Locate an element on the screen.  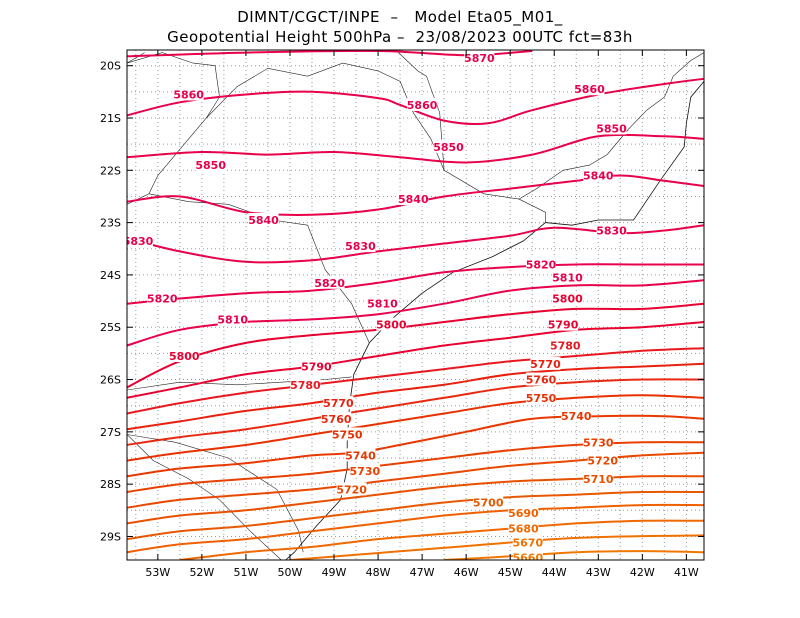
contour-label-5790: 5790 is located at coordinates (563, 325).